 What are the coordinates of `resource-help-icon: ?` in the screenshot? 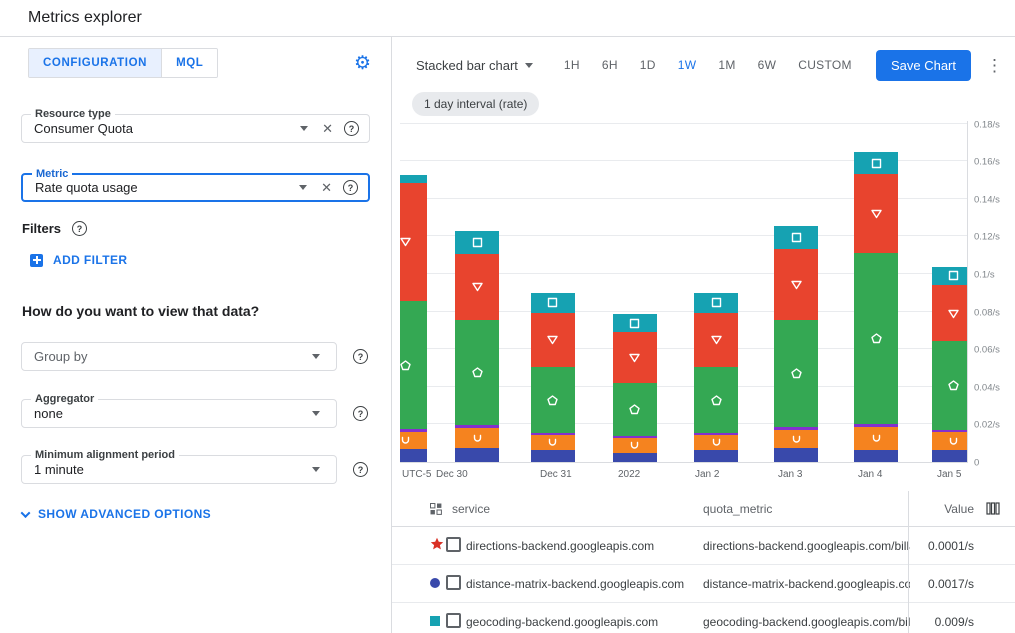 It's located at (351, 128).